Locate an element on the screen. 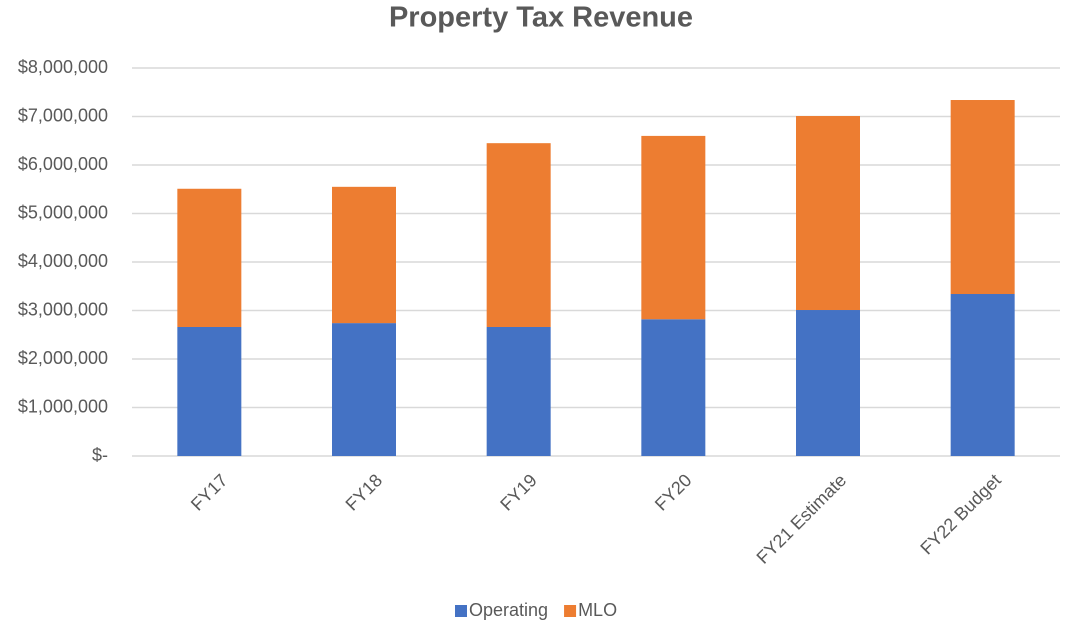 This screenshot has width=1078, height=624. x-tick-label: FY19 is located at coordinates (518, 492).